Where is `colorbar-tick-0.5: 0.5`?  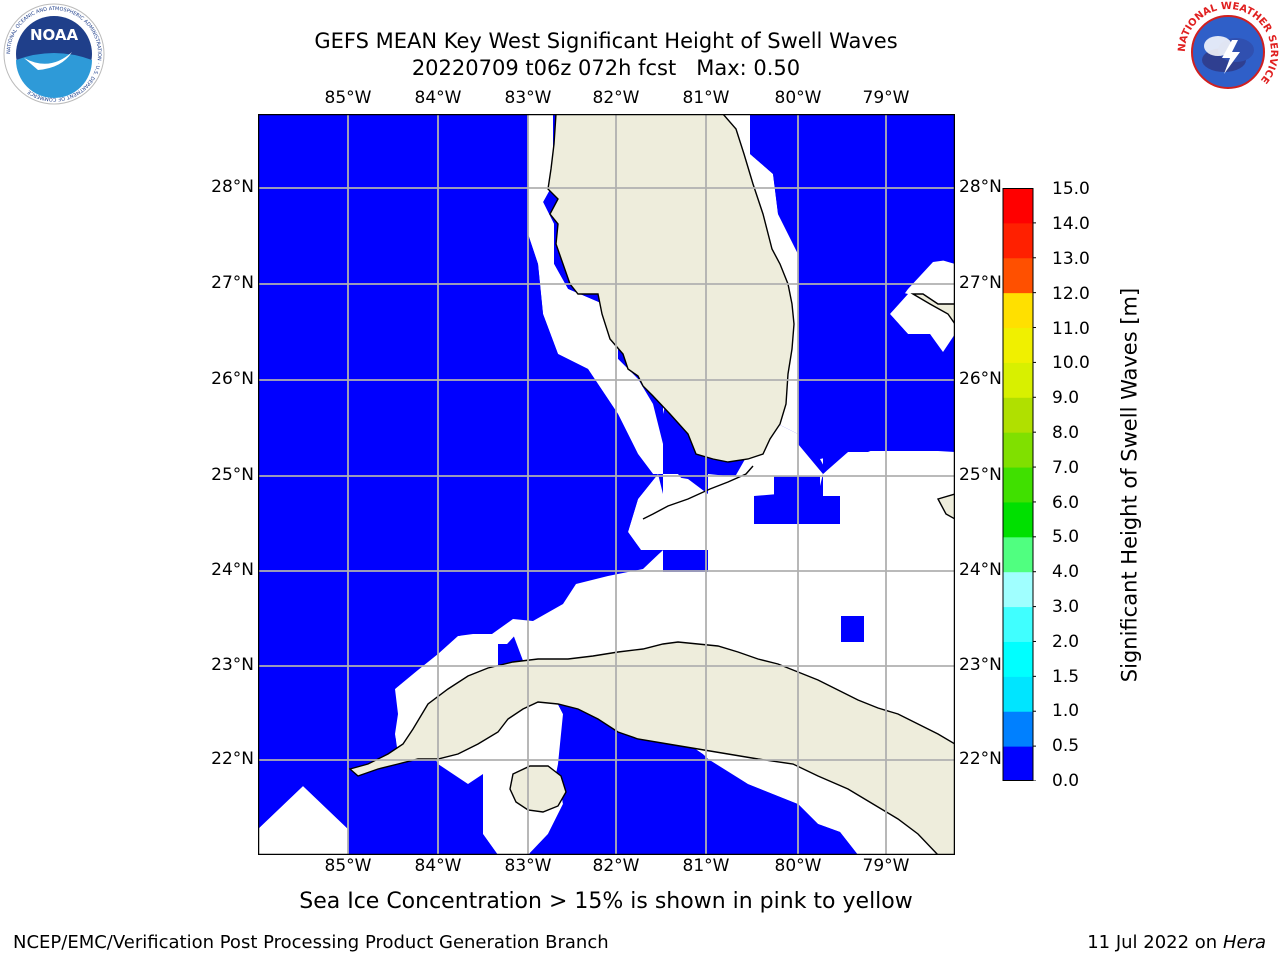
colorbar-tick-0.5: 0.5 is located at coordinates (1066, 746).